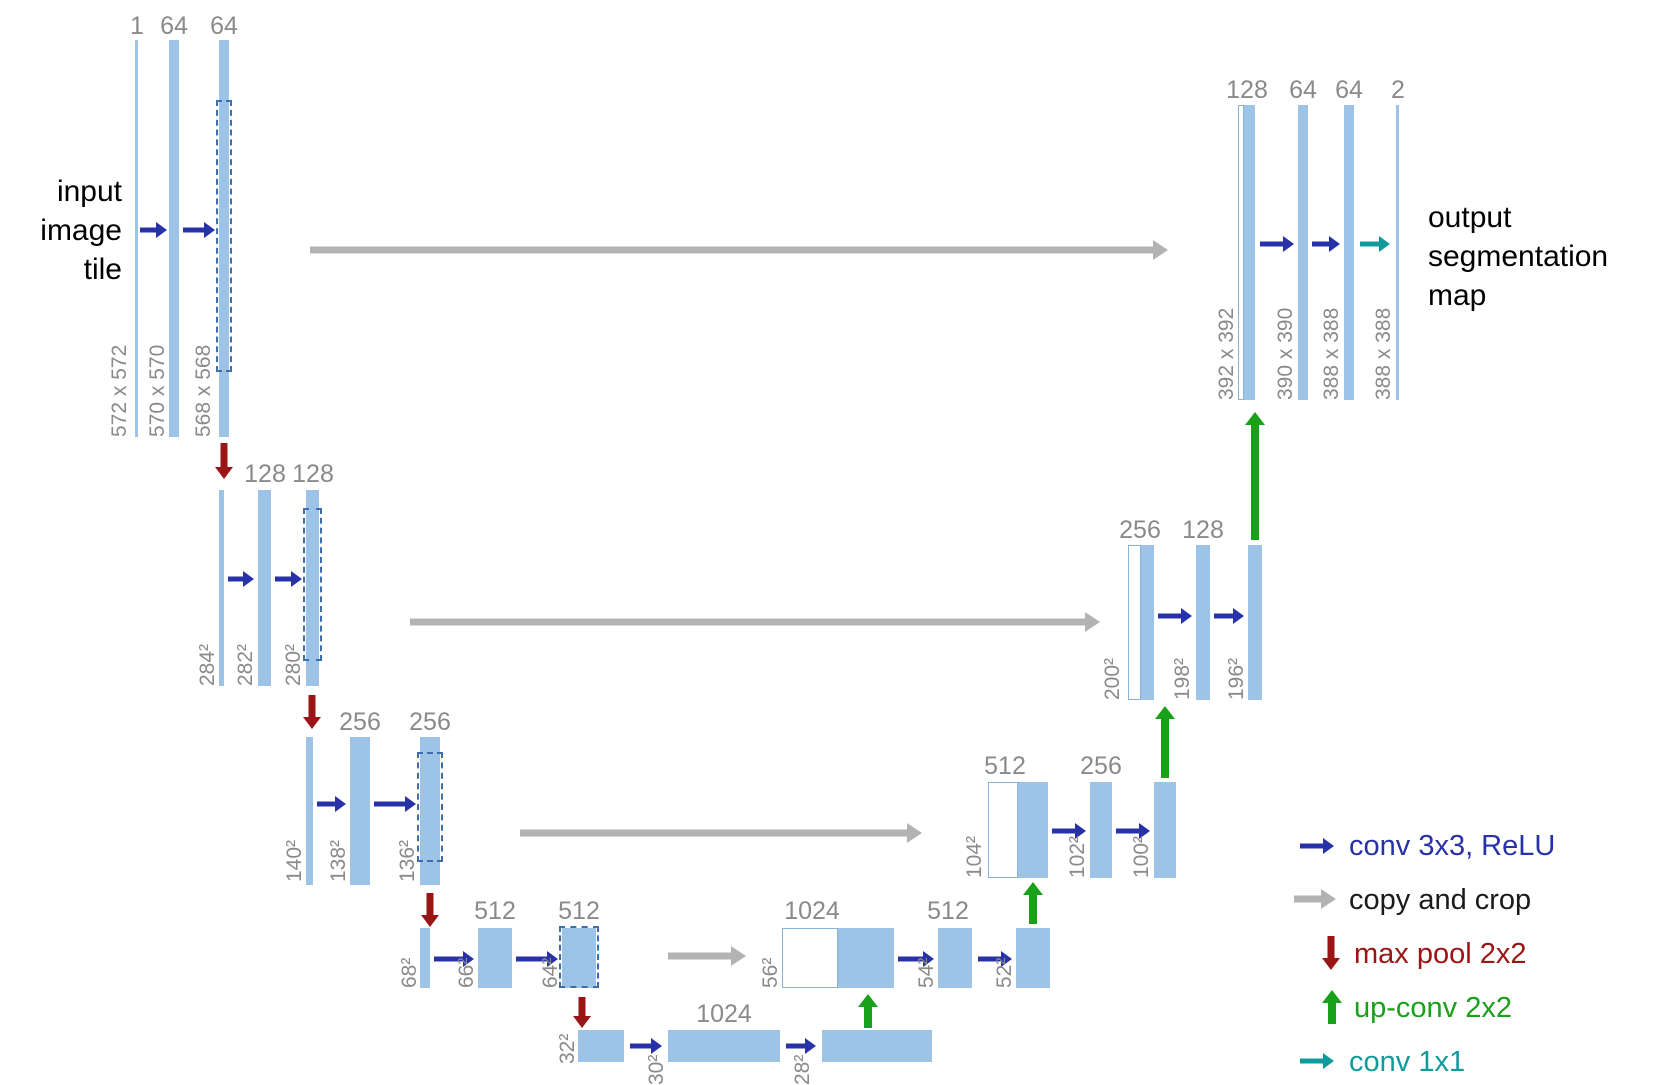  What do you see at coordinates (81, 230) in the screenshot?
I see `input-label-line: image` at bounding box center [81, 230].